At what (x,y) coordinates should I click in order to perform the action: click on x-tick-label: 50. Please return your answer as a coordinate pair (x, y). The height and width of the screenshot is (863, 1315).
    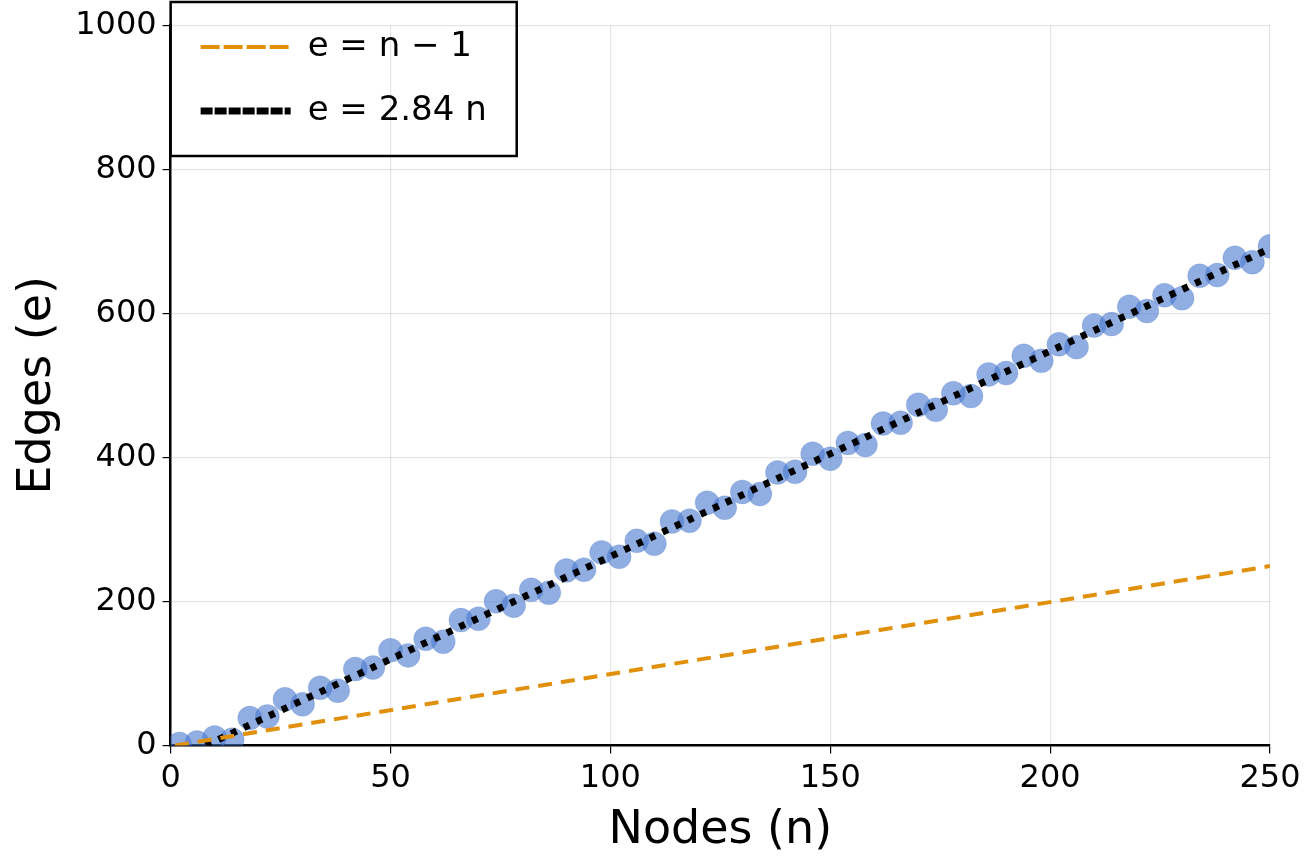
    Looking at the image, I should click on (390, 775).